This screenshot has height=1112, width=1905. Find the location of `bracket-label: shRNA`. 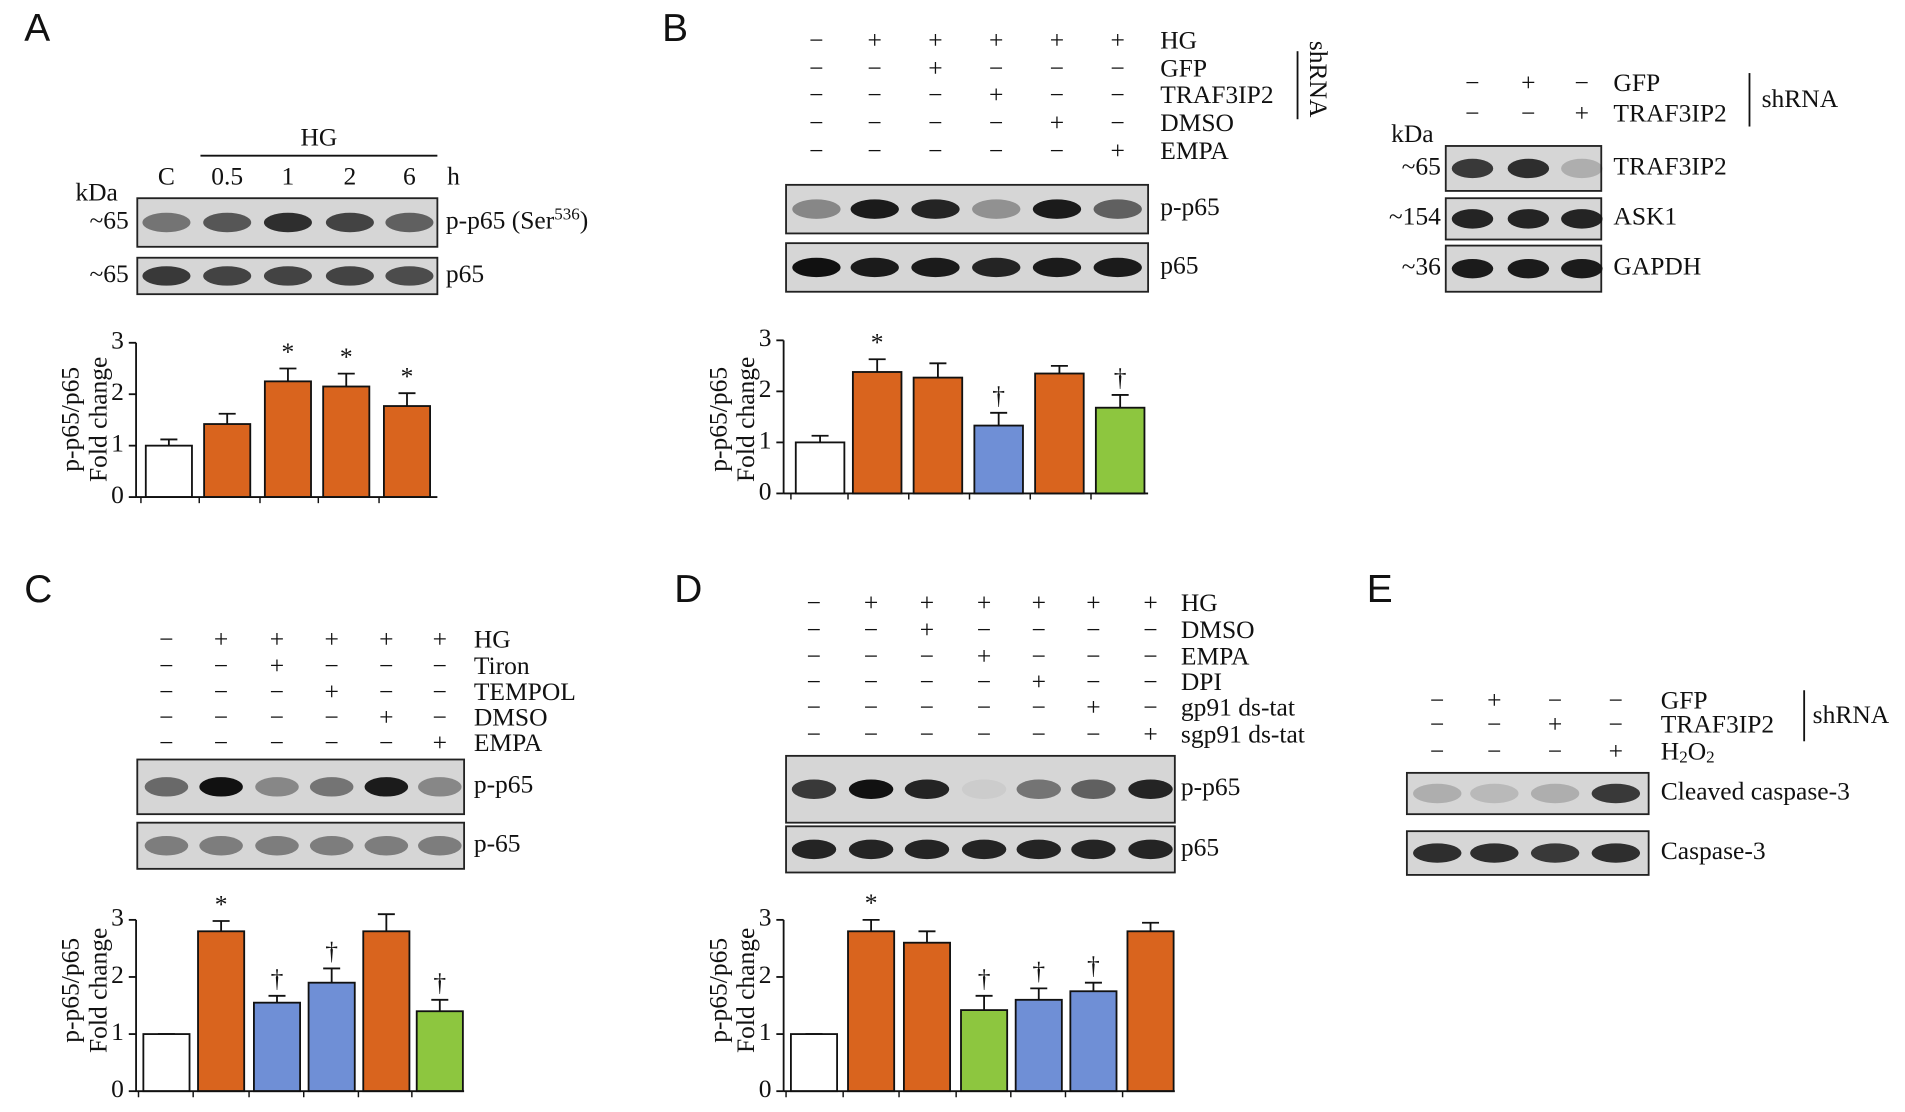

bracket-label: shRNA is located at coordinates (1800, 98).